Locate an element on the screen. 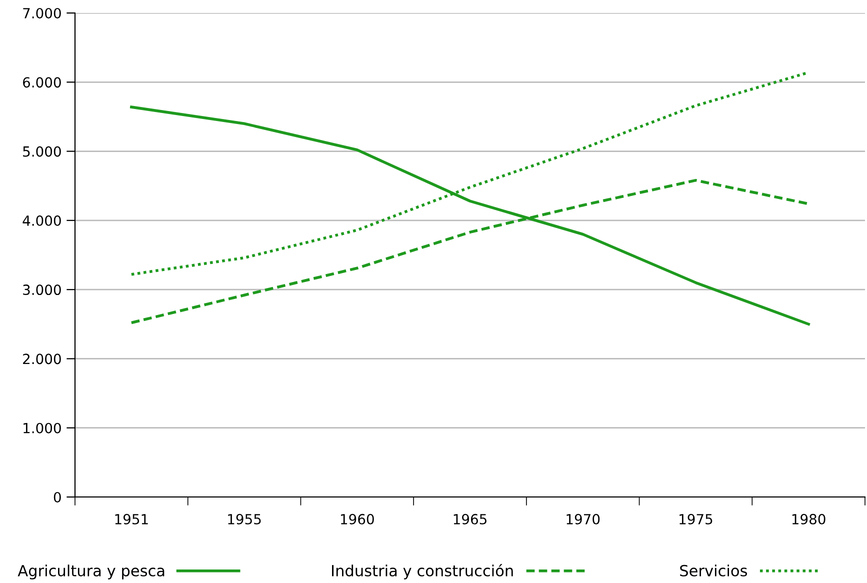  x-tick-label: 1965 is located at coordinates (470, 519).